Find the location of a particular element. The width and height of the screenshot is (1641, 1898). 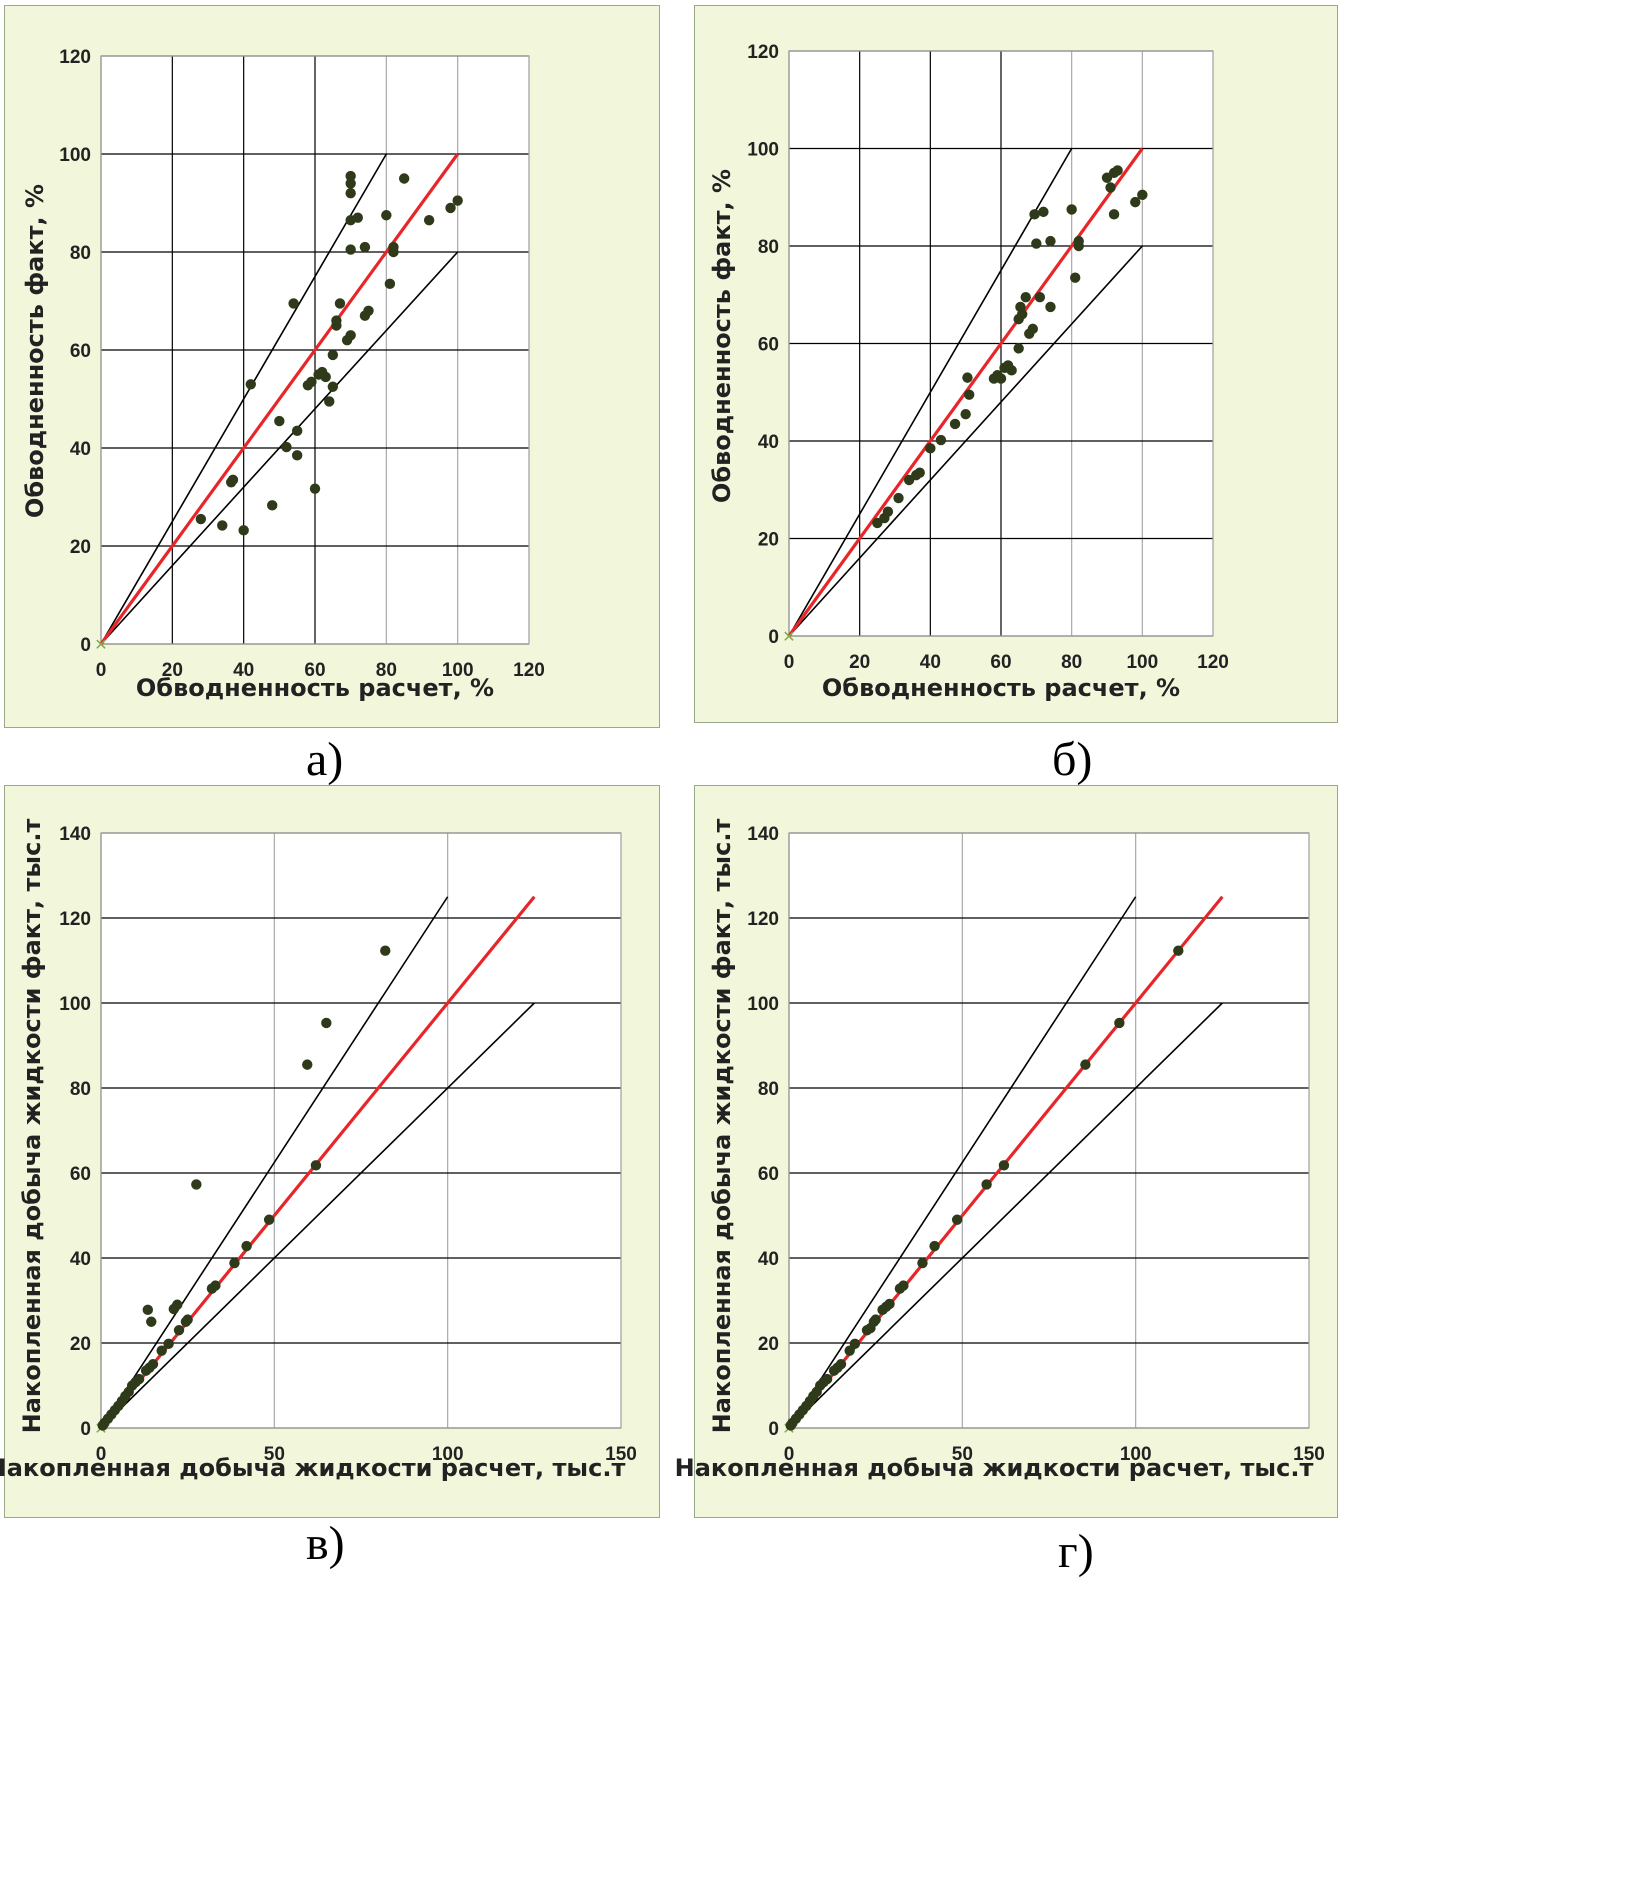

x-tick-label-b-1: 20 is located at coordinates (859, 662).